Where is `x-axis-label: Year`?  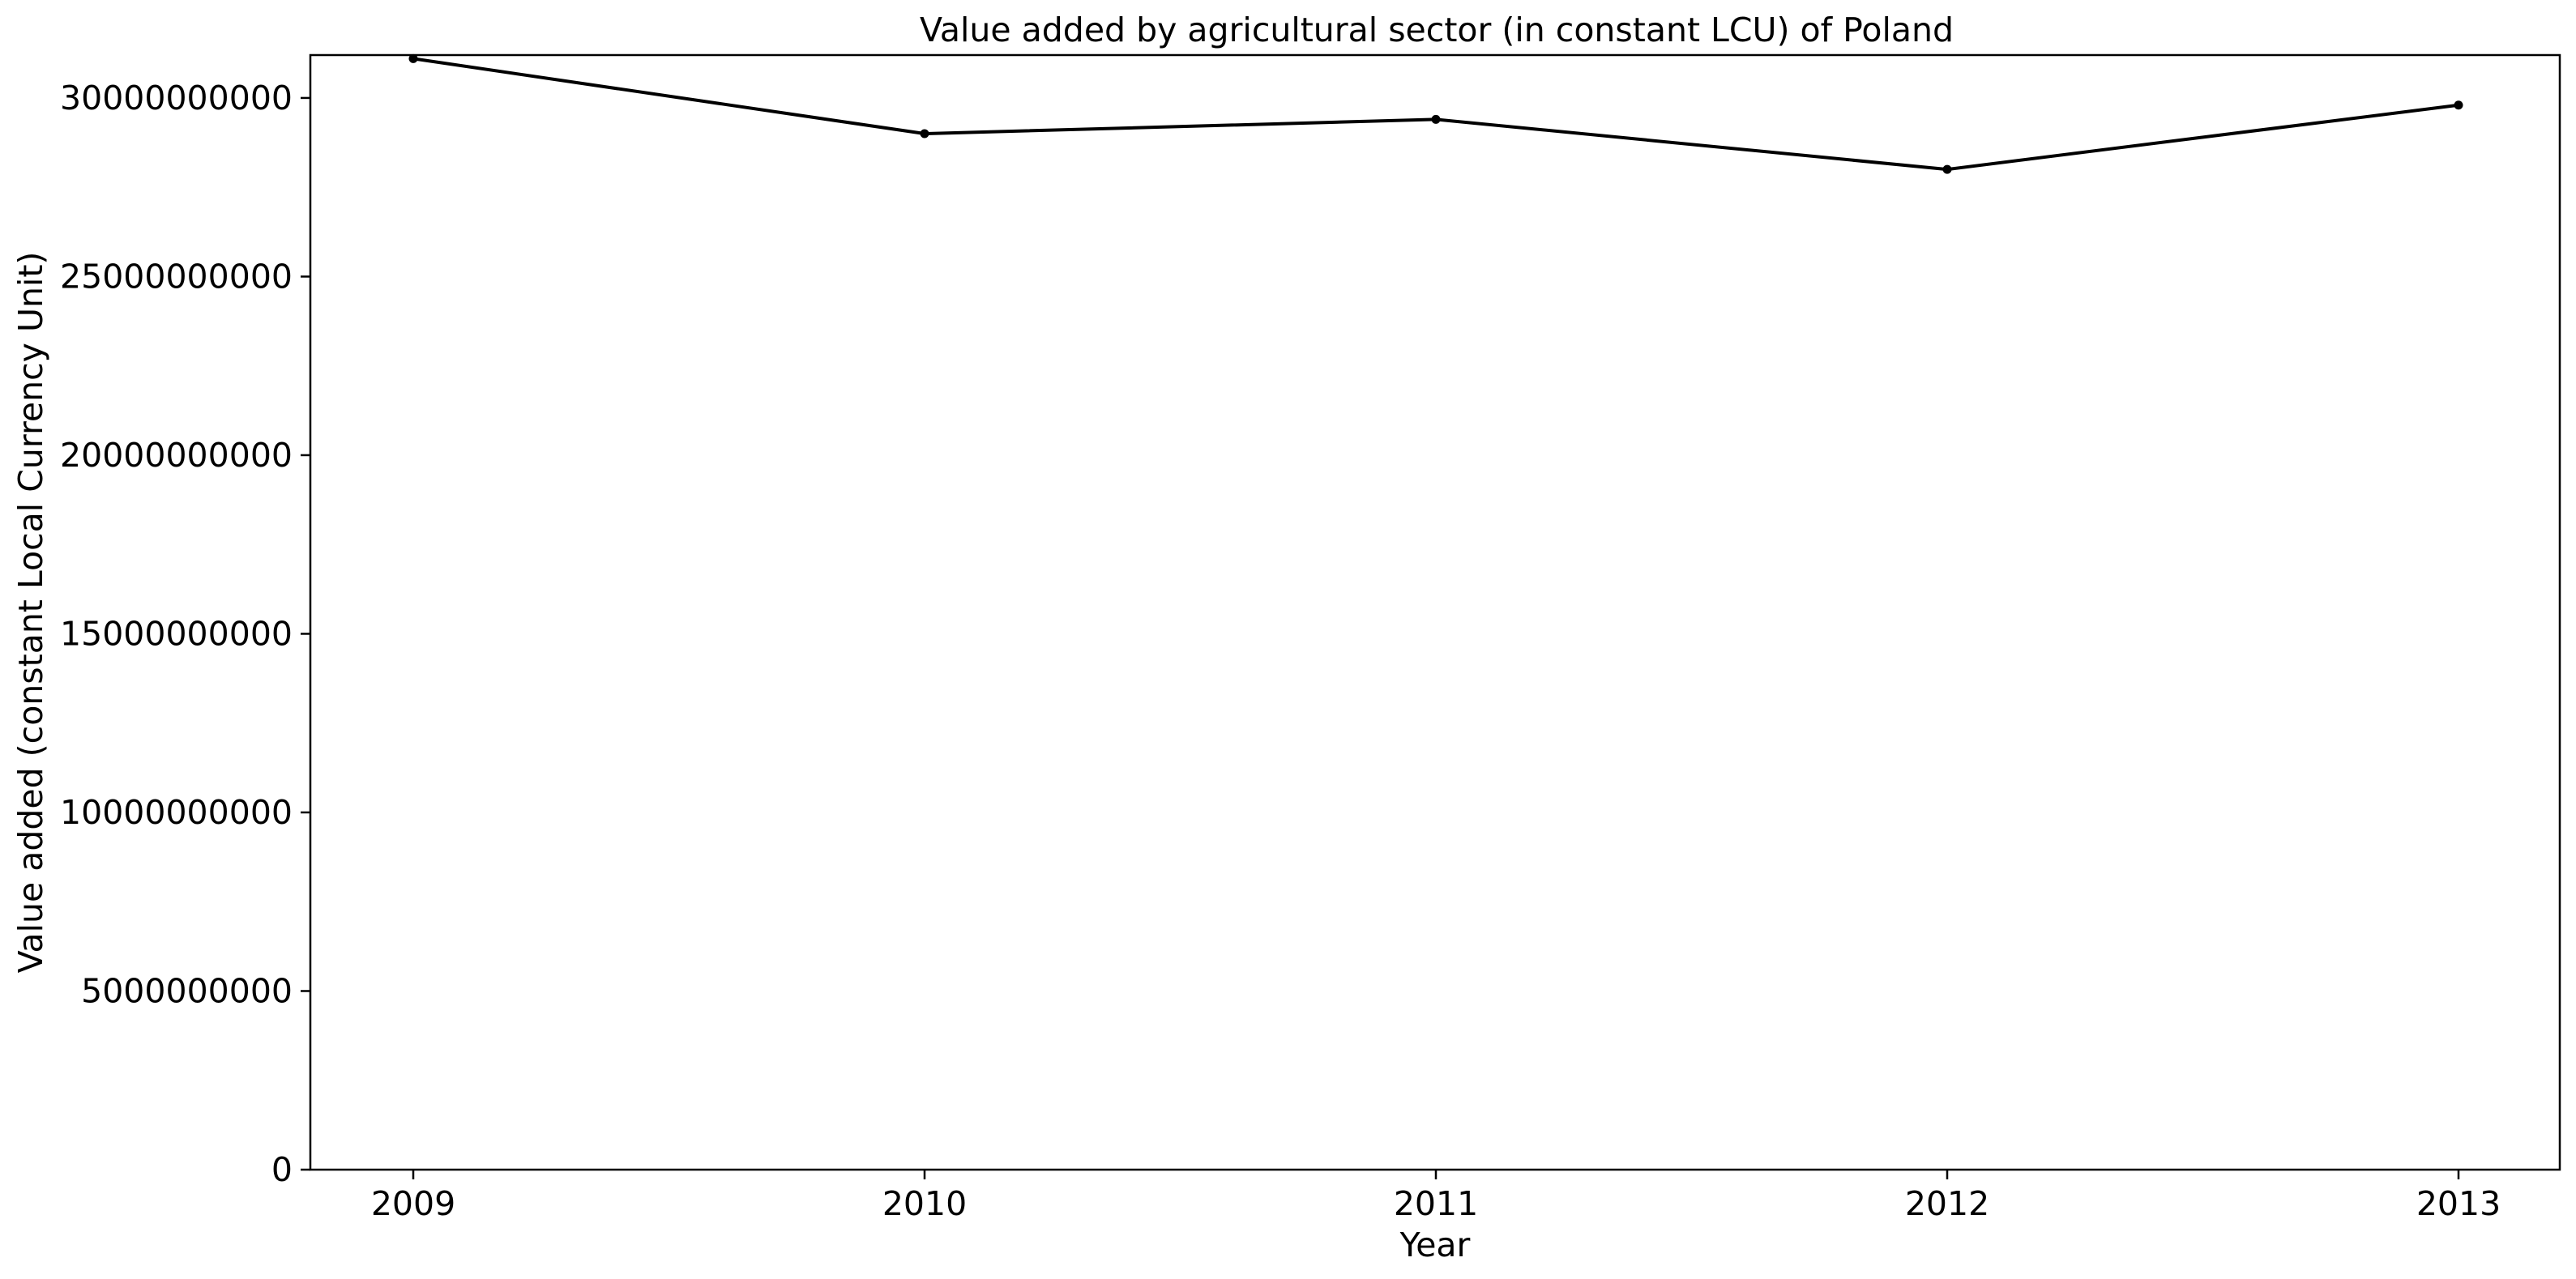
x-axis-label: Year is located at coordinates (1435, 1245).